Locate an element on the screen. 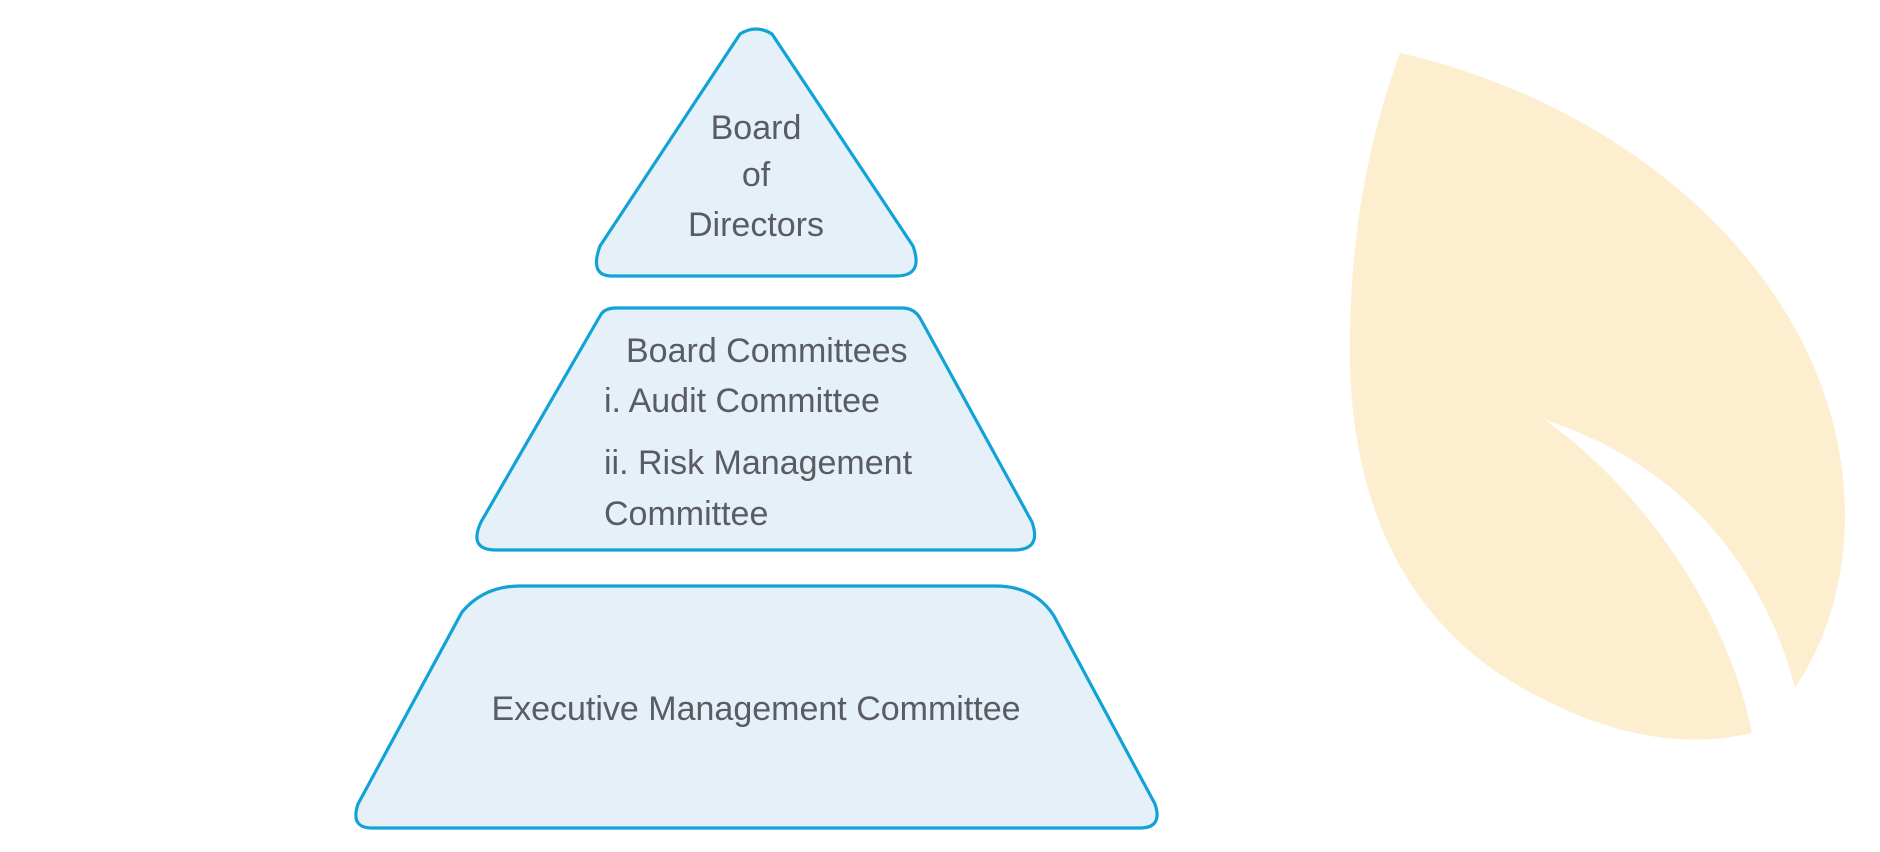 This screenshot has width=1880, height=852. tier-middle-item-risk-cont: Committee is located at coordinates (686, 514).